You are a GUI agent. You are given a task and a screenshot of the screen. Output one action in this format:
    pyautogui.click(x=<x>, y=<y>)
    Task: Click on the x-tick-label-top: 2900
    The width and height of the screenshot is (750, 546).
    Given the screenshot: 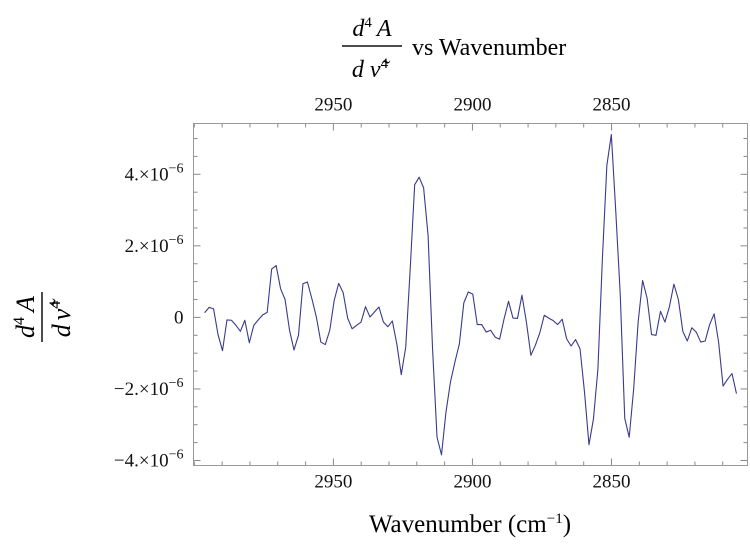 What is the action you would take?
    pyautogui.click(x=472, y=105)
    